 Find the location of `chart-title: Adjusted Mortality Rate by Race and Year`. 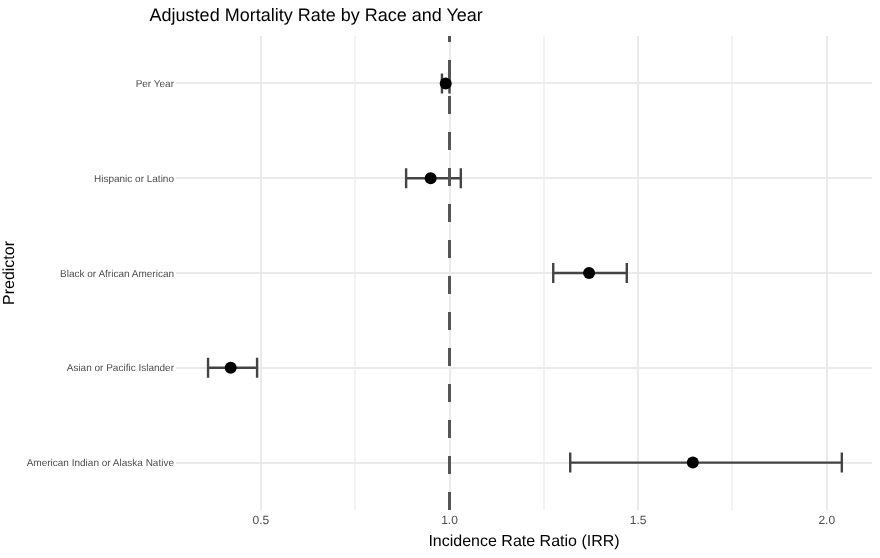

chart-title: Adjusted Mortality Rate by Race and Year is located at coordinates (316, 14).